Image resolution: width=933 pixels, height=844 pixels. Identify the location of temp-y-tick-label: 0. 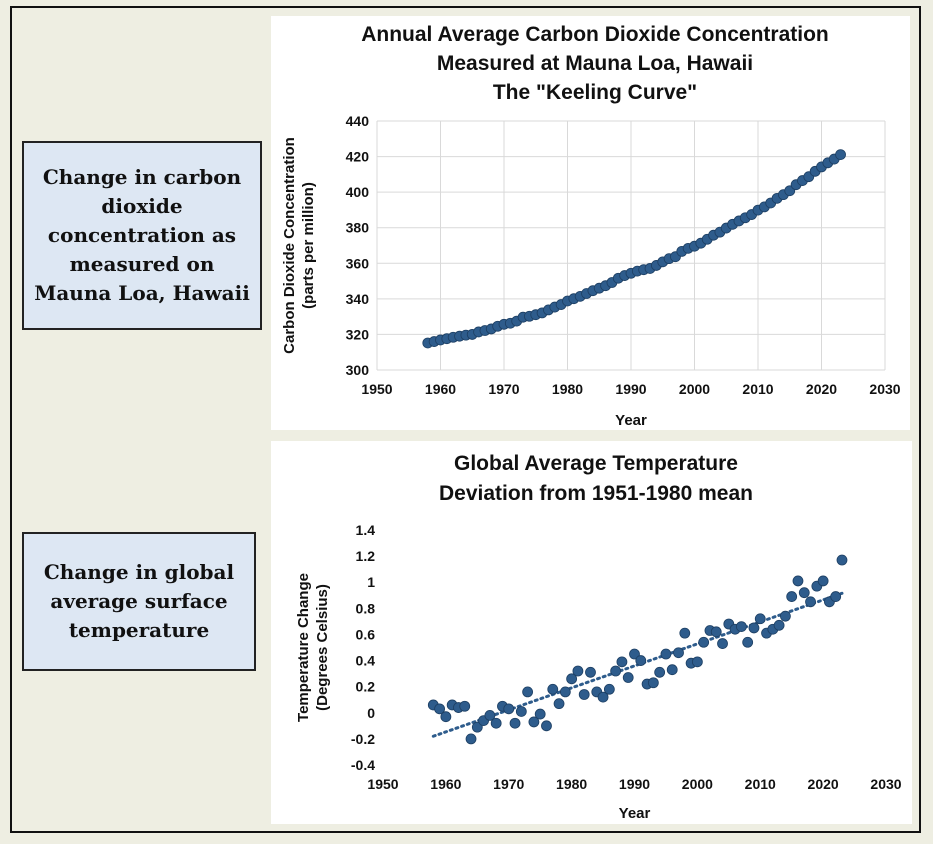
(371, 713).